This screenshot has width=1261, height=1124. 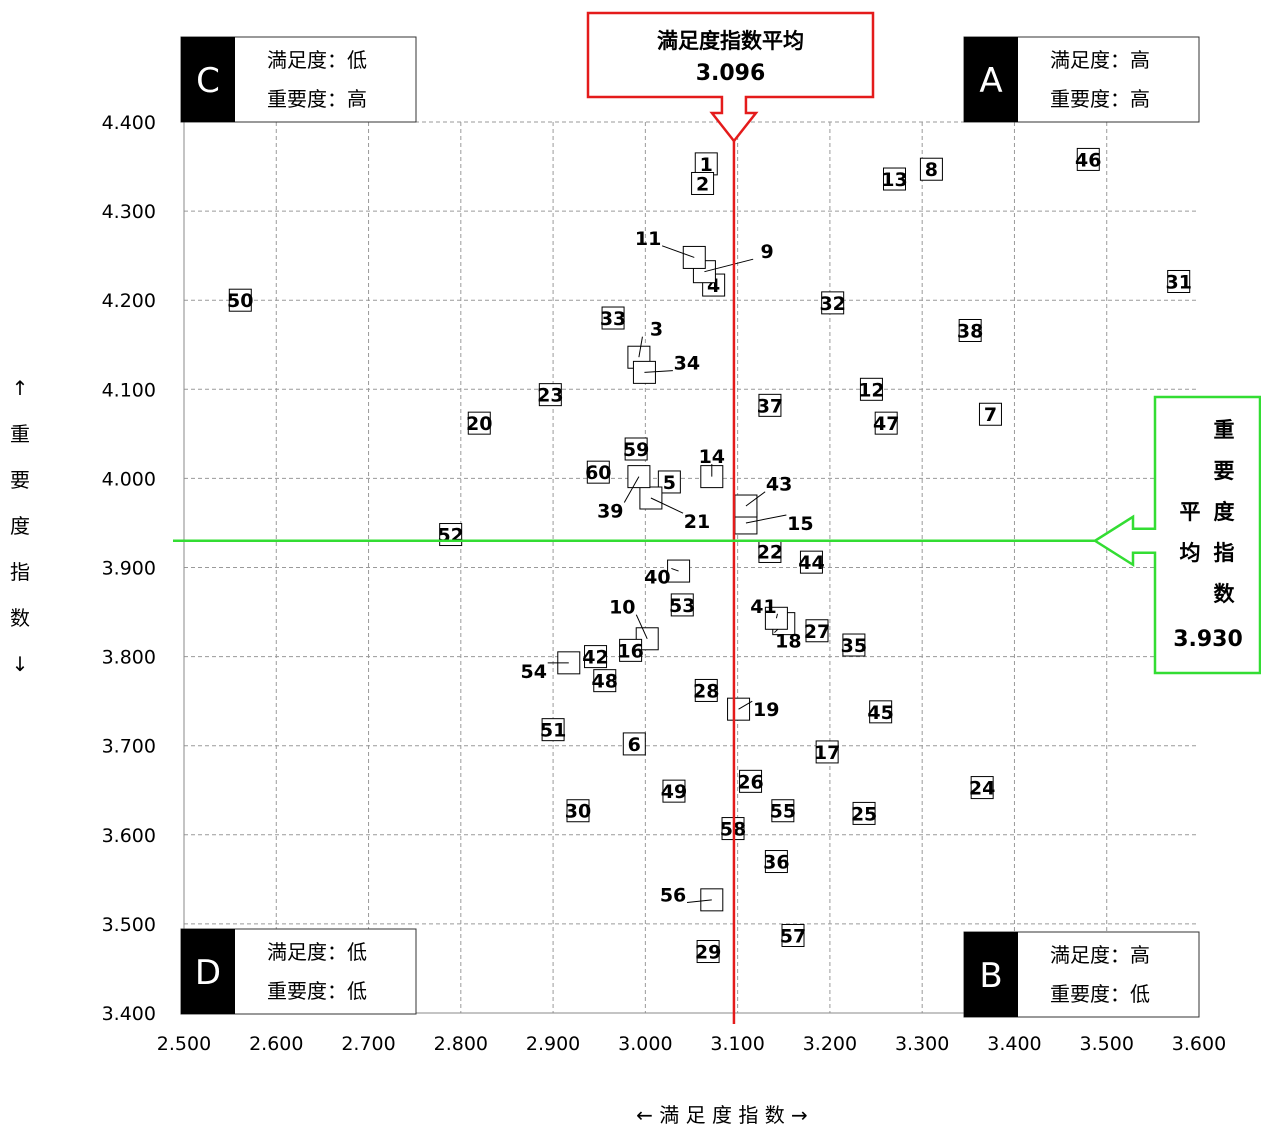 I want to click on point-label: 56, so click(x=673, y=895).